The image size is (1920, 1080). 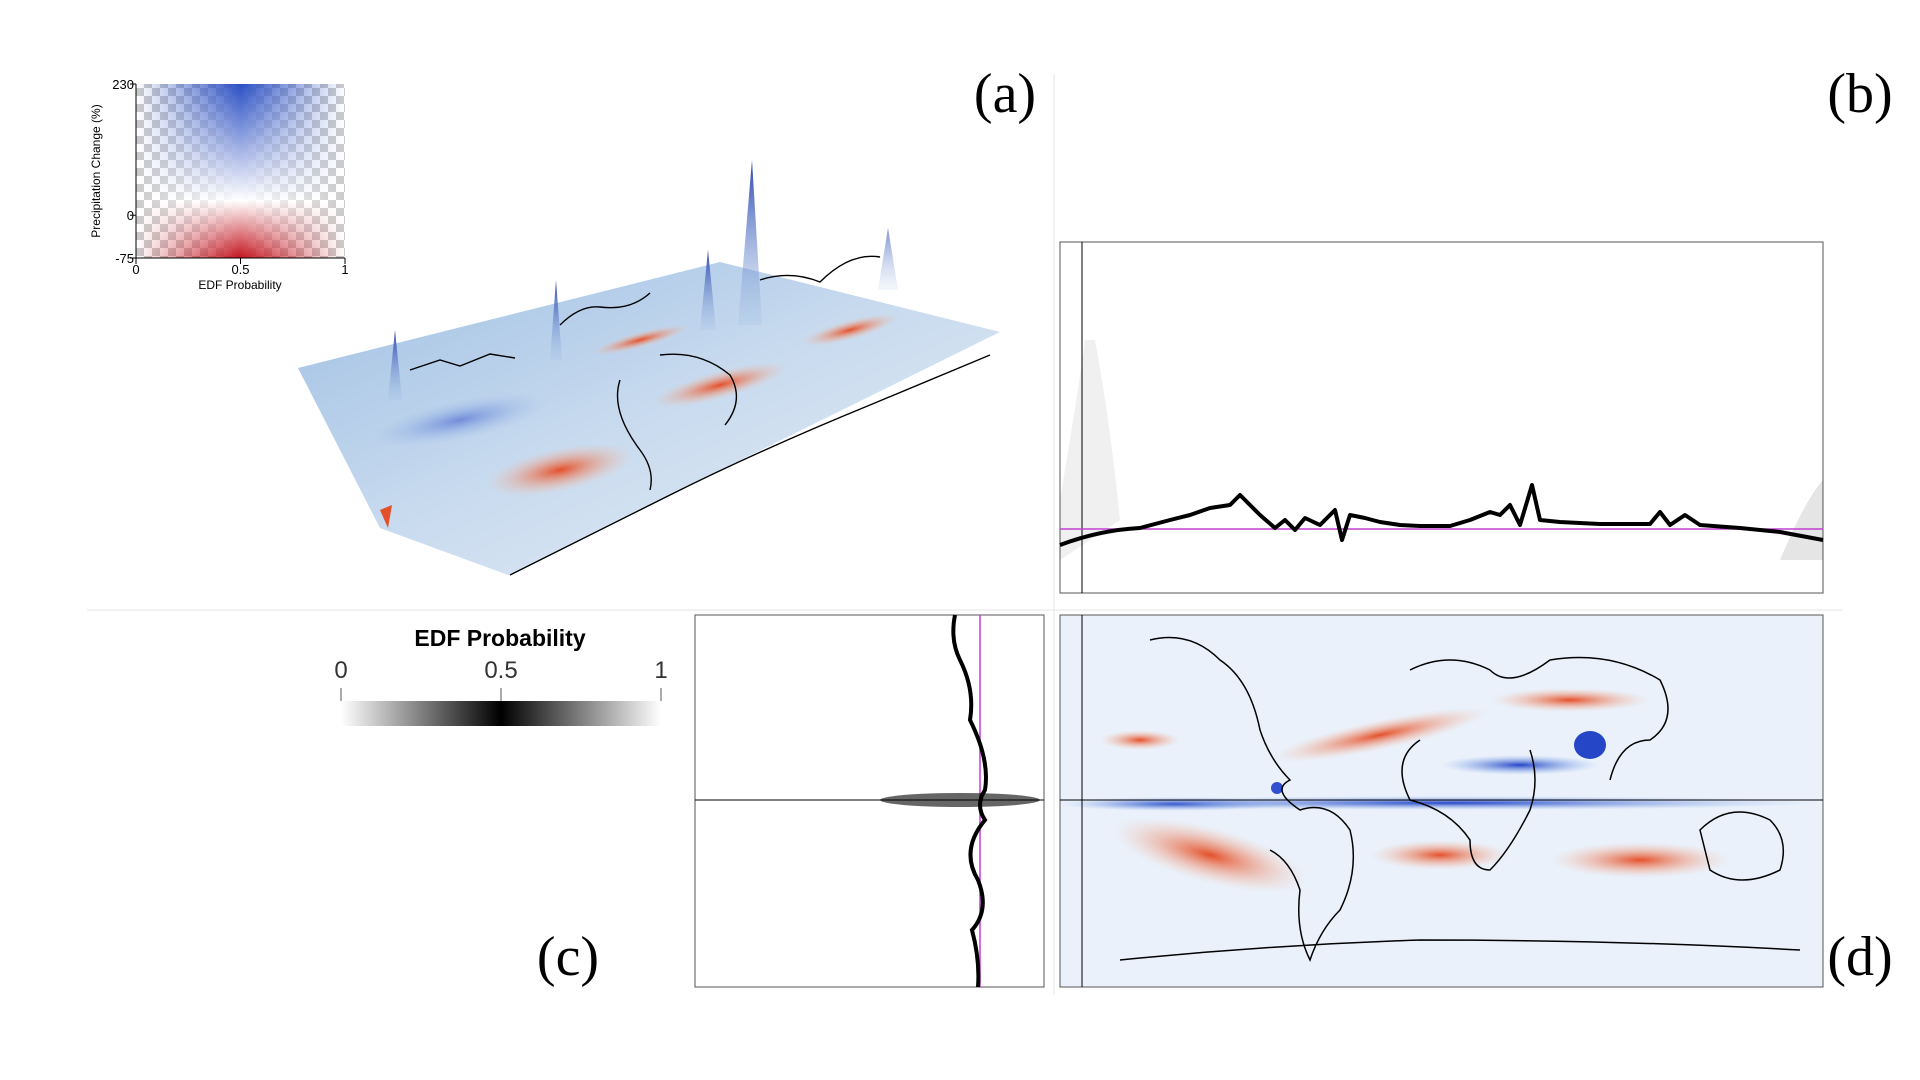 I want to click on panel-c-plot, so click(x=869, y=801).